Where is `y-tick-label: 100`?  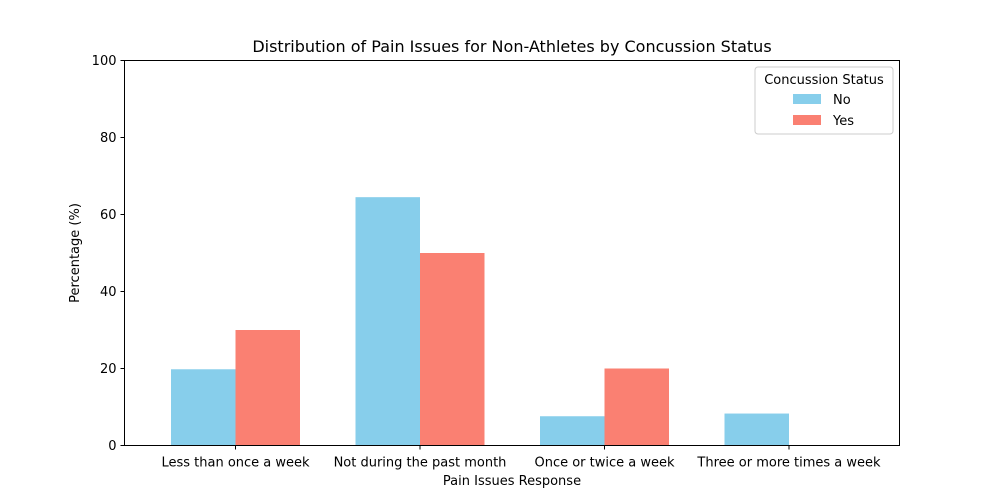
y-tick-label: 100 is located at coordinates (104, 61).